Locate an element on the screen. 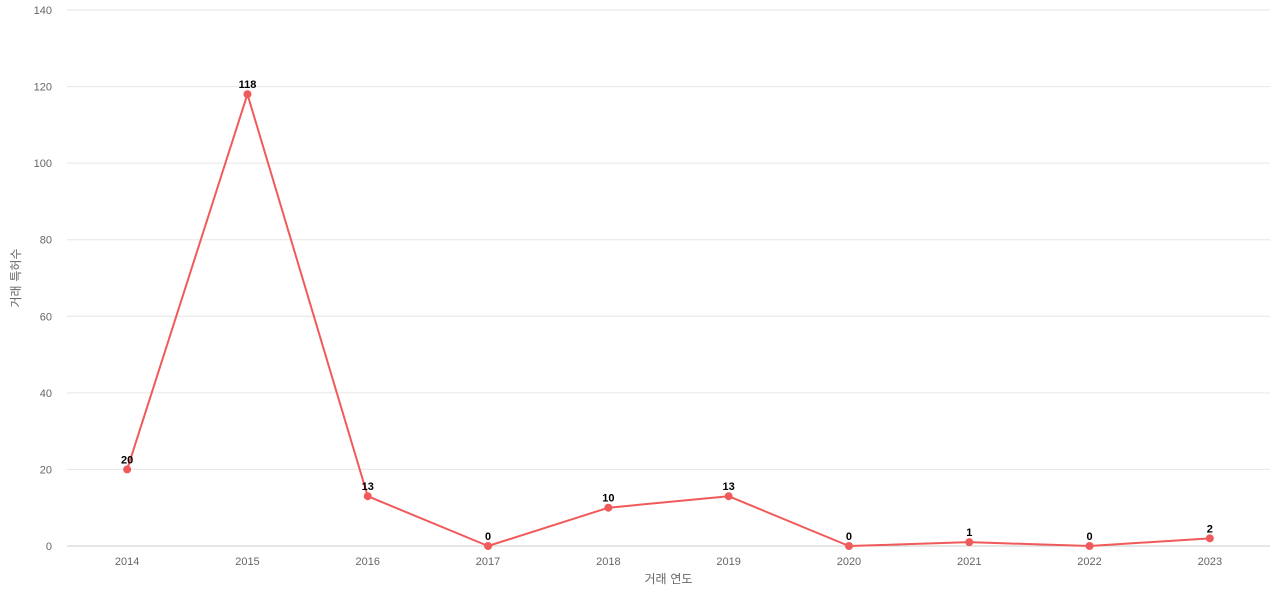 This screenshot has width=1280, height=600. data-label: 2 is located at coordinates (1210, 529).